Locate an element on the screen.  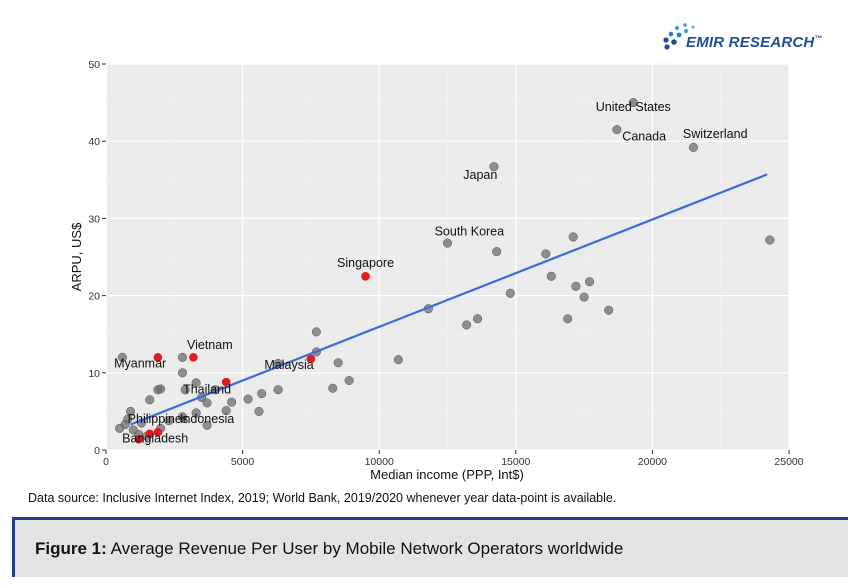
point-label: Japan is located at coordinates (480, 175).